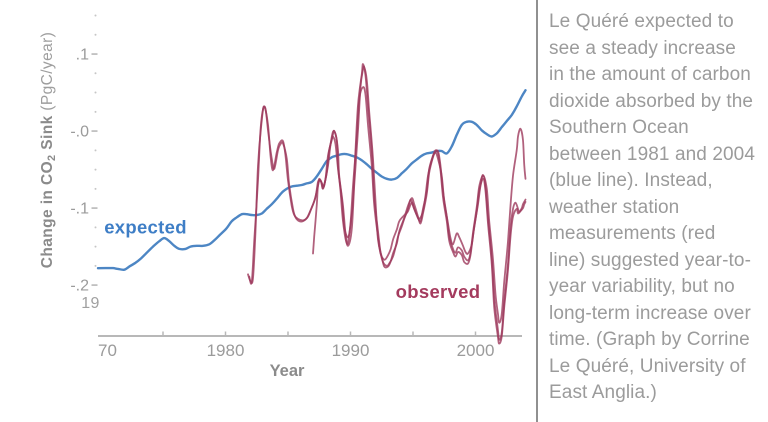 The image size is (768, 422). What do you see at coordinates (107, 350) in the screenshot?
I see `x-tick-label: 70` at bounding box center [107, 350].